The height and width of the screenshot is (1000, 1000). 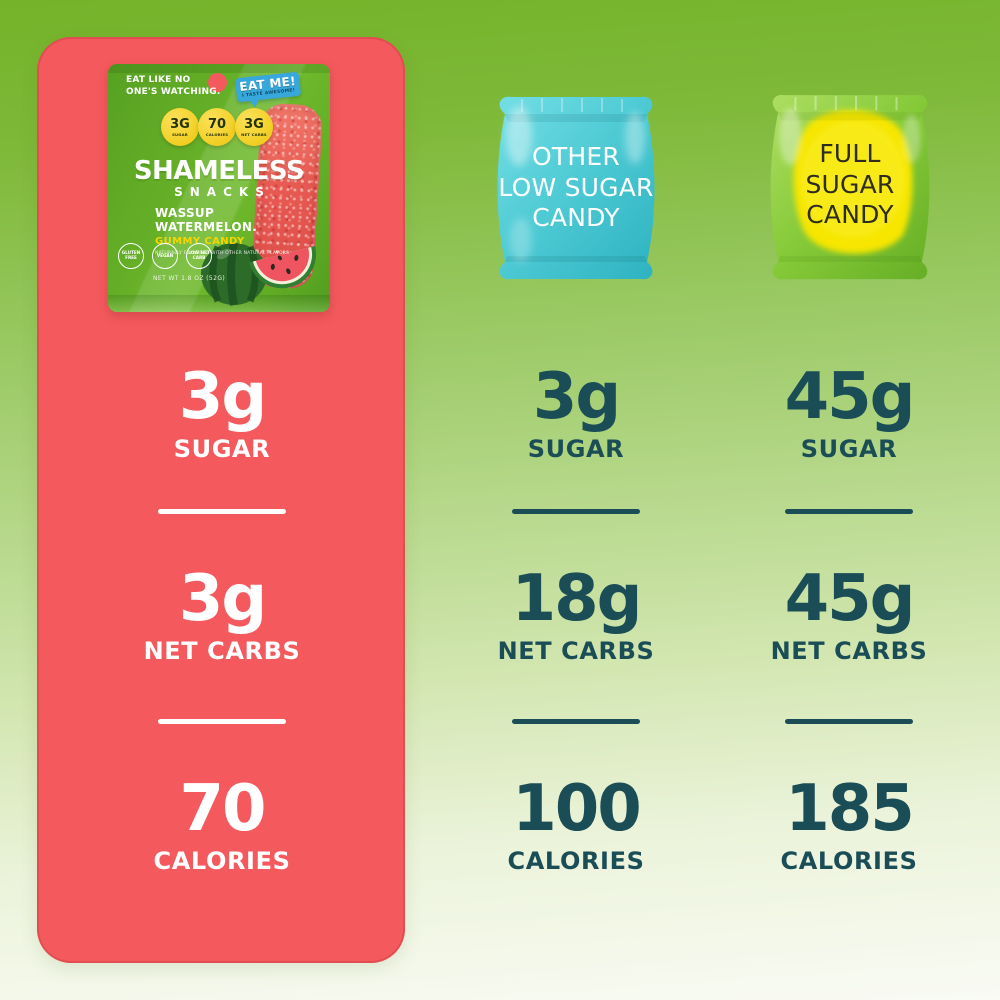 What do you see at coordinates (206, 227) in the screenshot?
I see `flavor-line2: WATERMELON.` at bounding box center [206, 227].